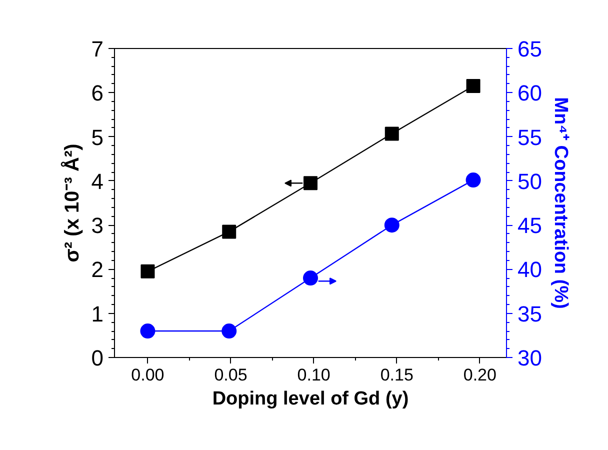 The height and width of the screenshot is (450, 608). Describe the element at coordinates (560, 203) in the screenshot. I see `y2-axis-title: Mn⁴⁺ Concentration (%)` at that location.